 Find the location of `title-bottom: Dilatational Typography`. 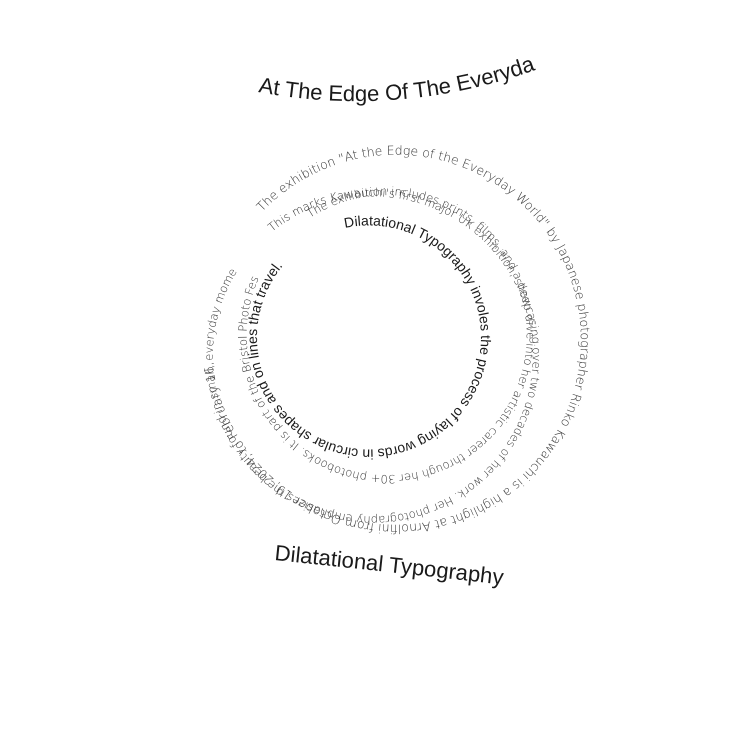

title-bottom: Dilatational Typography is located at coordinates (389, 565).